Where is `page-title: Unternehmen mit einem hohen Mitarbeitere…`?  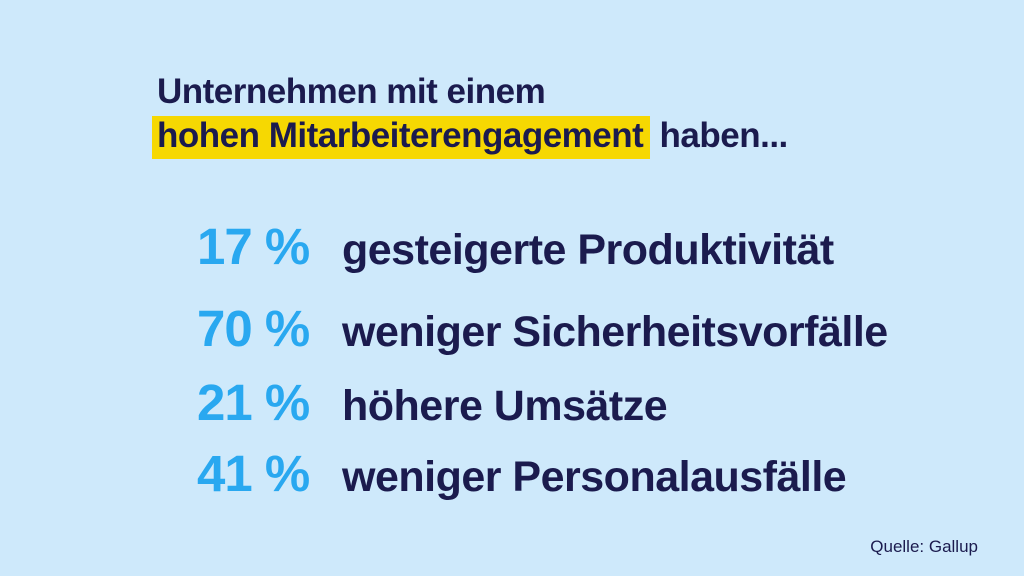 page-title: Unternehmen mit einem hohen Mitarbeitere… is located at coordinates (470, 114).